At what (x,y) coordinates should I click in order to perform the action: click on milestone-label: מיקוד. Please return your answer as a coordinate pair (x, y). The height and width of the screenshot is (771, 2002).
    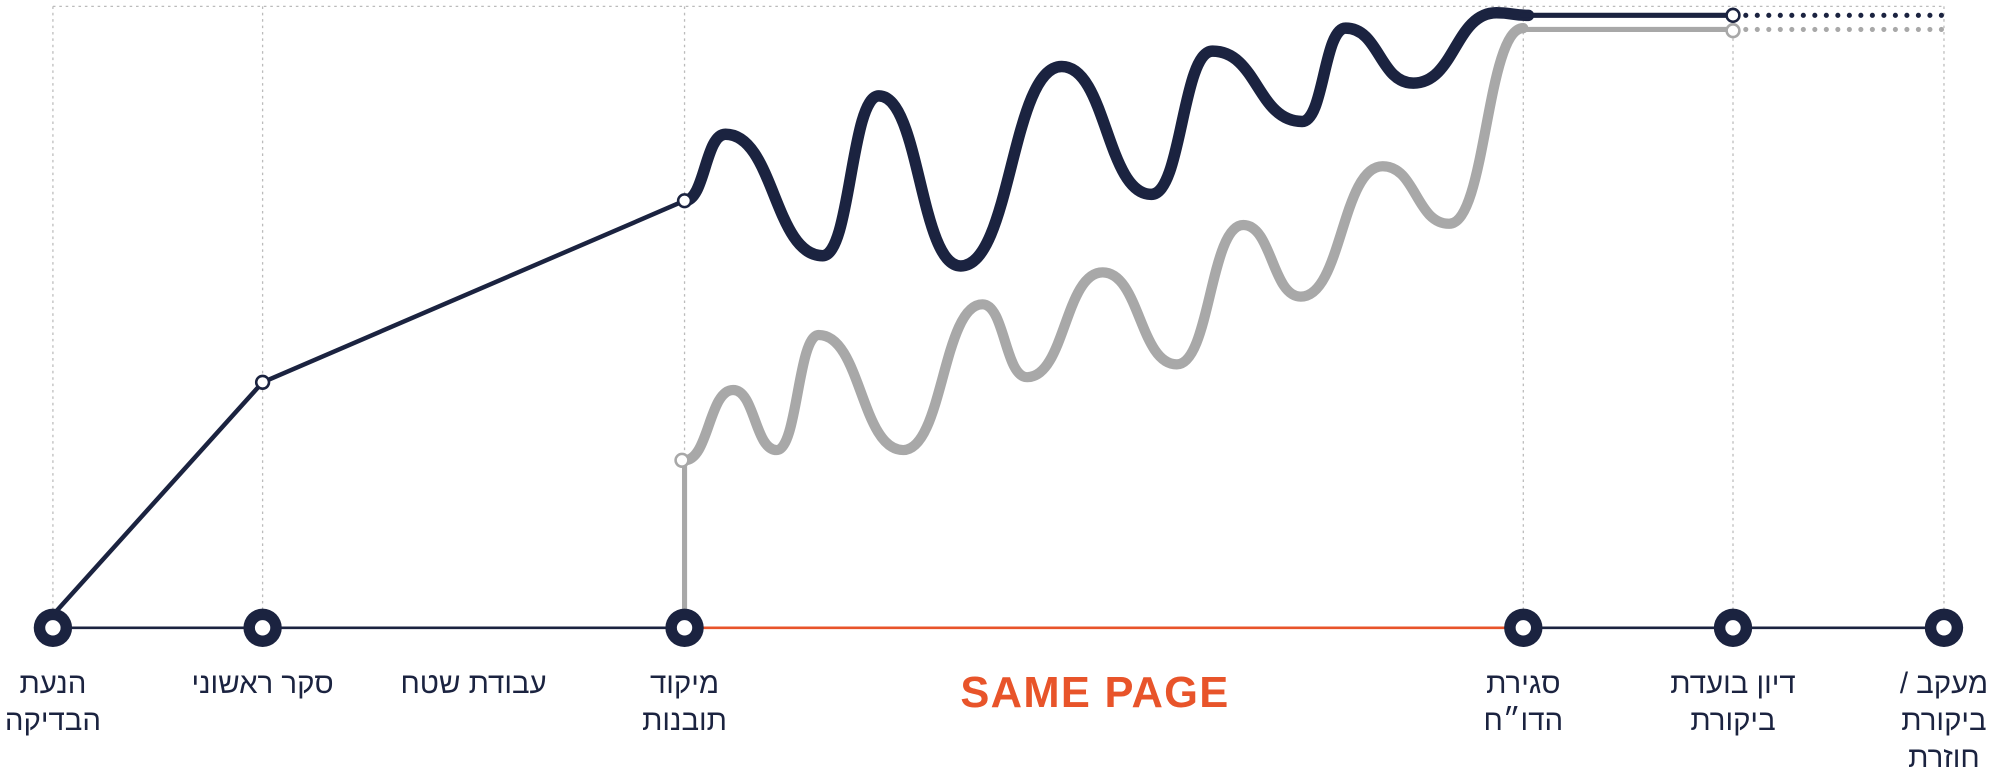
    Looking at the image, I should click on (684, 683).